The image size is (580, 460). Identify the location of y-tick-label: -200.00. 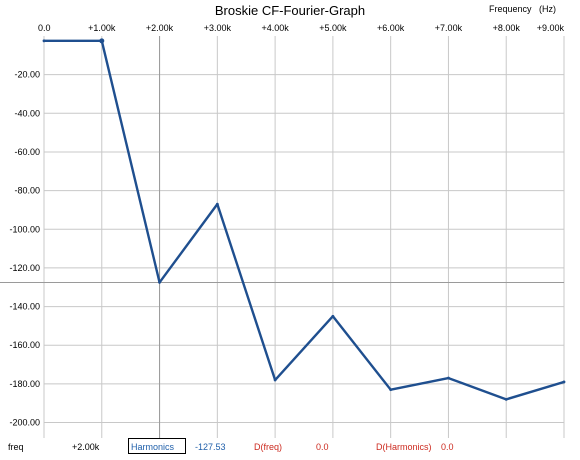
(24, 423).